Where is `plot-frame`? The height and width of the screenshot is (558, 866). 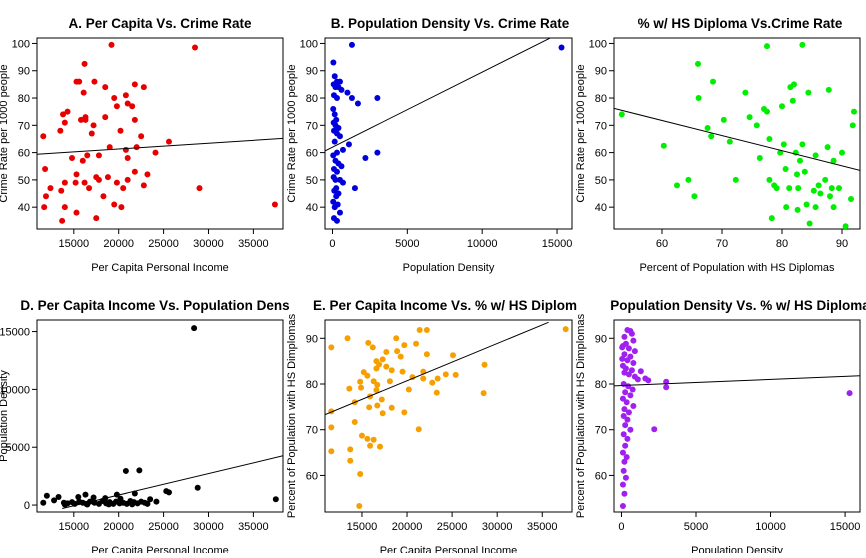
plot-frame is located at coordinates (737, 416).